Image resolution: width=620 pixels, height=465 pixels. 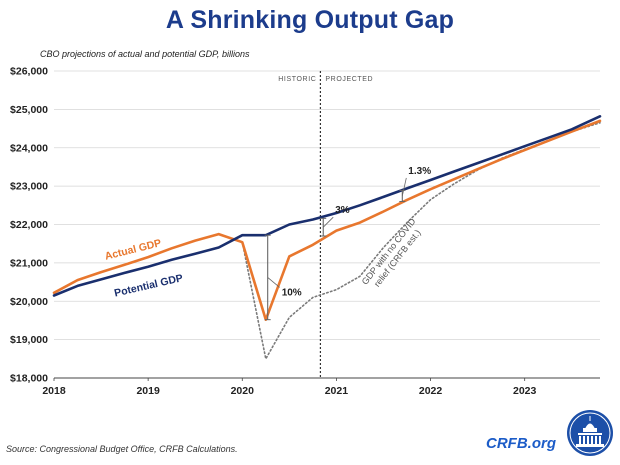 What do you see at coordinates (590, 433) in the screenshot?
I see `capitol-logo-icon` at bounding box center [590, 433].